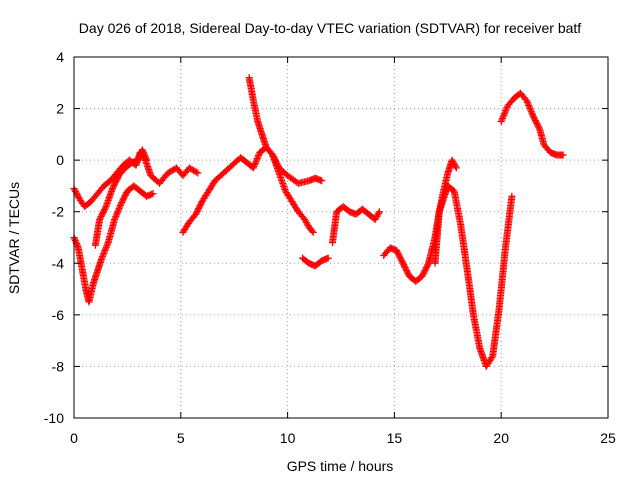 This screenshot has width=640, height=480. Describe the element at coordinates (340, 466) in the screenshot. I see `x-axis-label: GPS time / hours` at that location.